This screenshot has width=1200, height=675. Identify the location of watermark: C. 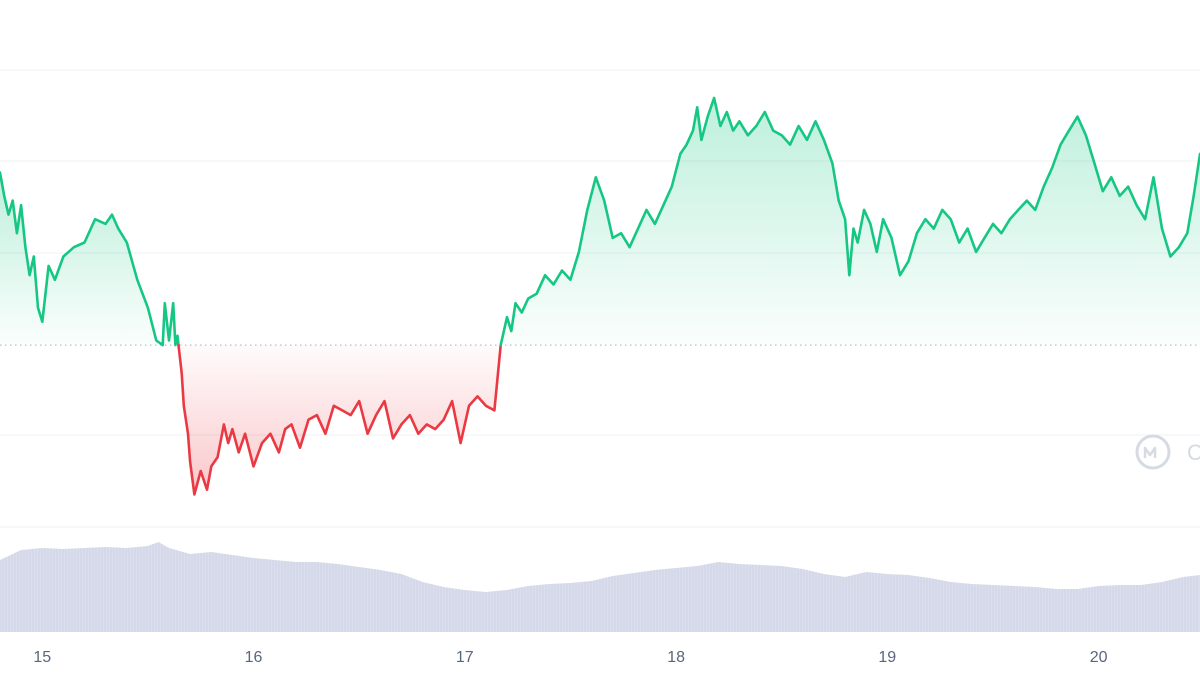
(1167, 452).